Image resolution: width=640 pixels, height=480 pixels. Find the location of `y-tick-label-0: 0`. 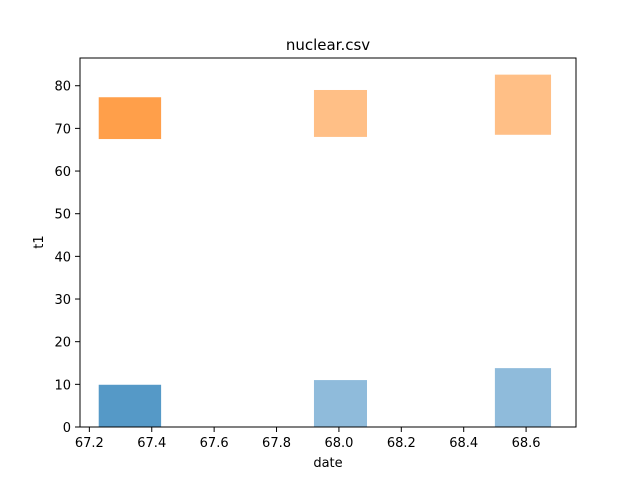

y-tick-label-0: 0 is located at coordinates (67, 428).